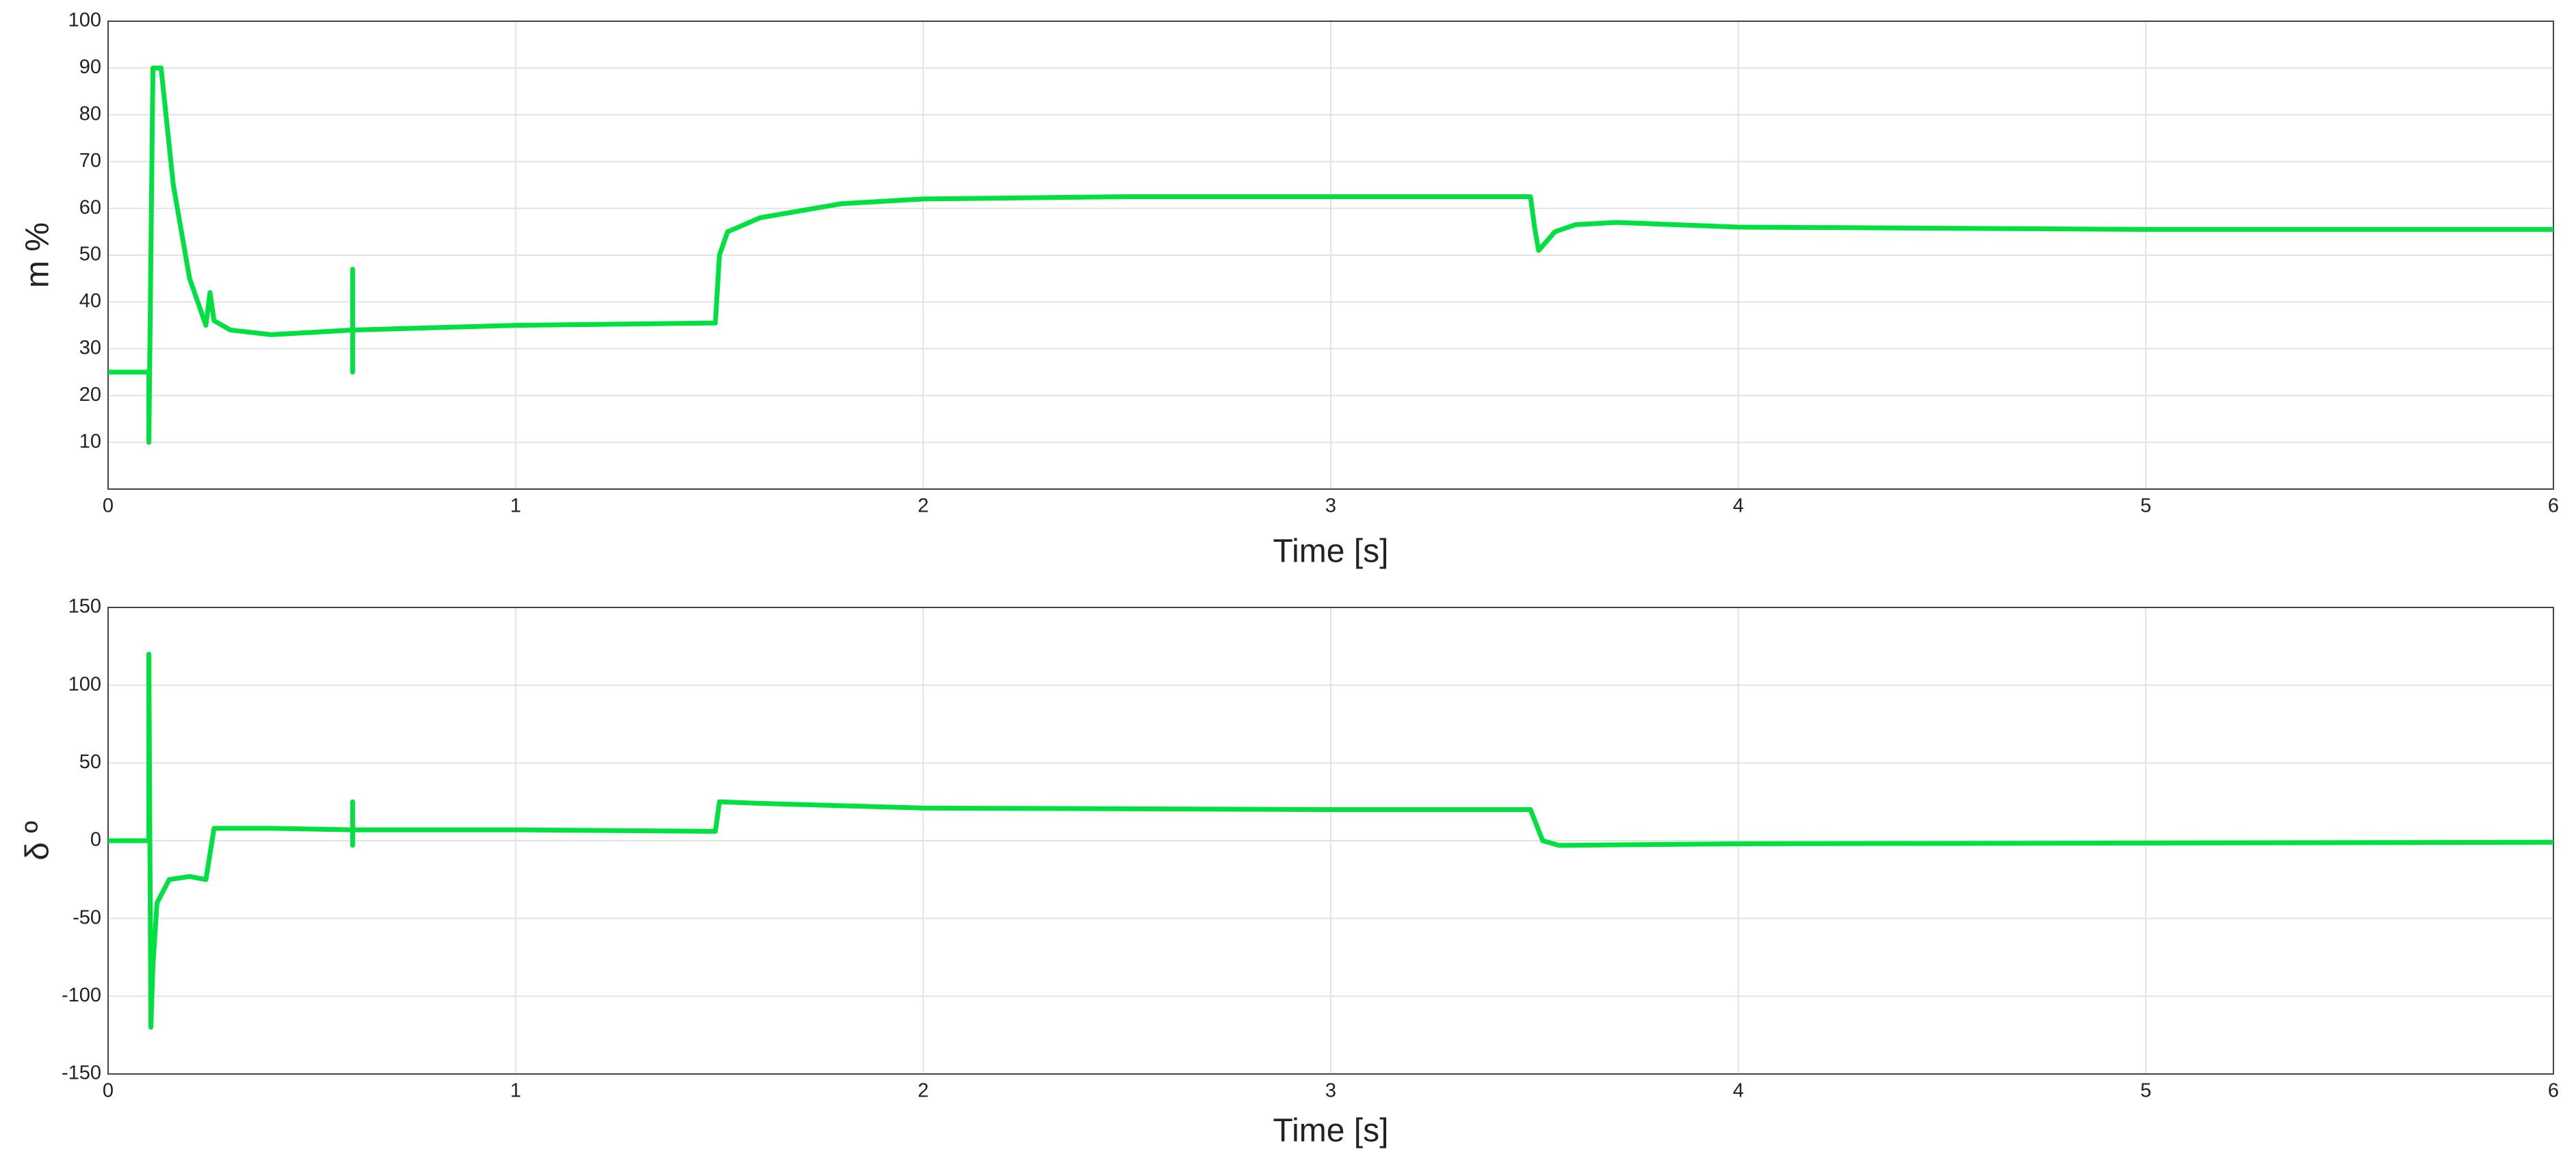 Image resolution: width=2576 pixels, height=1167 pixels. What do you see at coordinates (90, 347) in the screenshot?
I see `y-tick-label: 30` at bounding box center [90, 347].